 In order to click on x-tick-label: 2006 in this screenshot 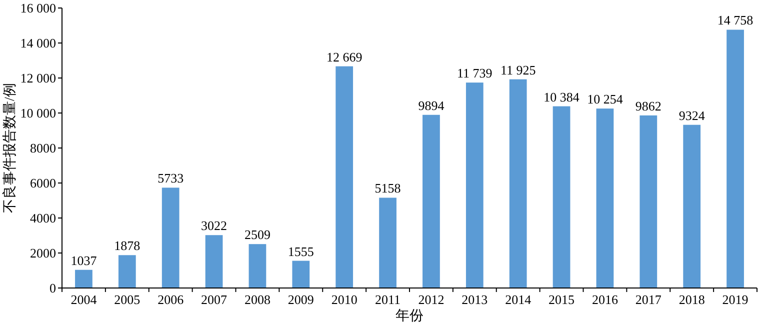, I will do `click(171, 299)`.